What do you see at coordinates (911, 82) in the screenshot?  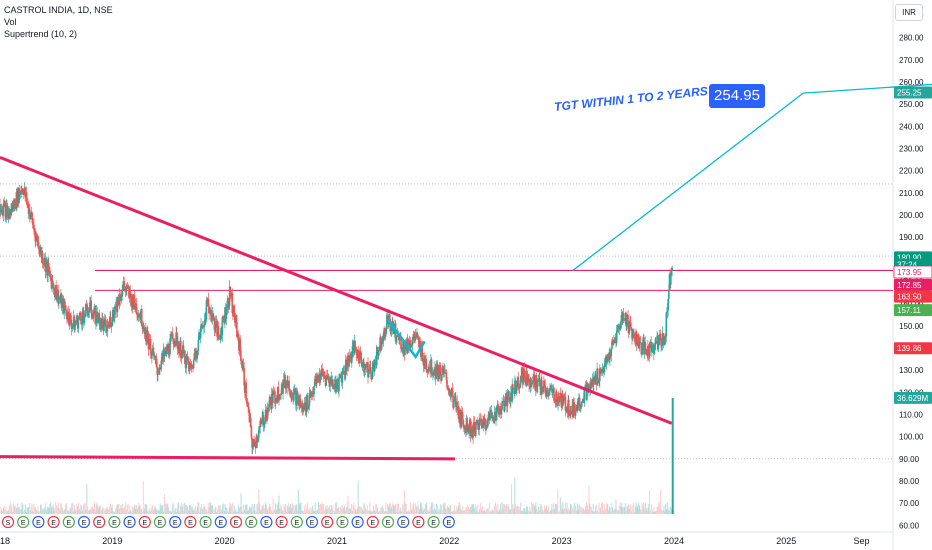 I see `y-tick-label: 260.00` at bounding box center [911, 82].